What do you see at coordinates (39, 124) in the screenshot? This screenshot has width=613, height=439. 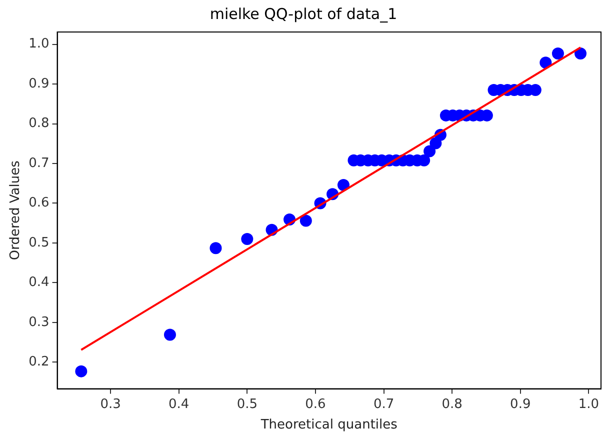 I see `y-tick-label: 0.8` at bounding box center [39, 124].